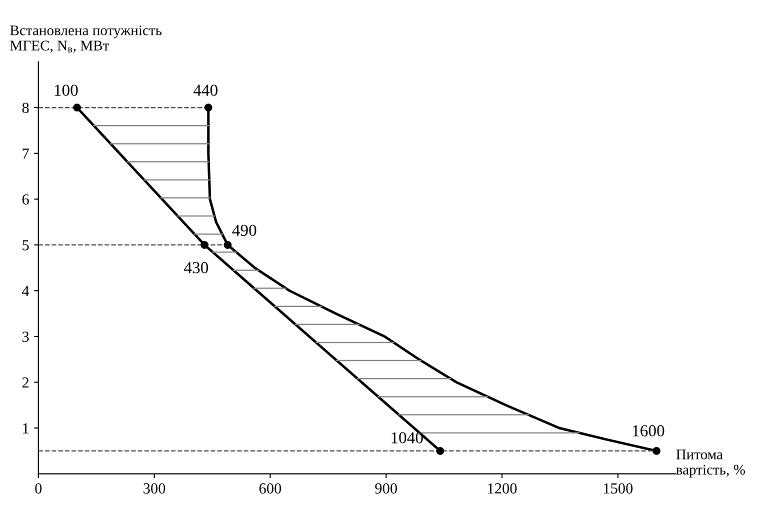  What do you see at coordinates (86, 39) in the screenshot?
I see `y-axis-title: Встановлена потужність МГЕС, N$_{в}$, МВт` at bounding box center [86, 39].